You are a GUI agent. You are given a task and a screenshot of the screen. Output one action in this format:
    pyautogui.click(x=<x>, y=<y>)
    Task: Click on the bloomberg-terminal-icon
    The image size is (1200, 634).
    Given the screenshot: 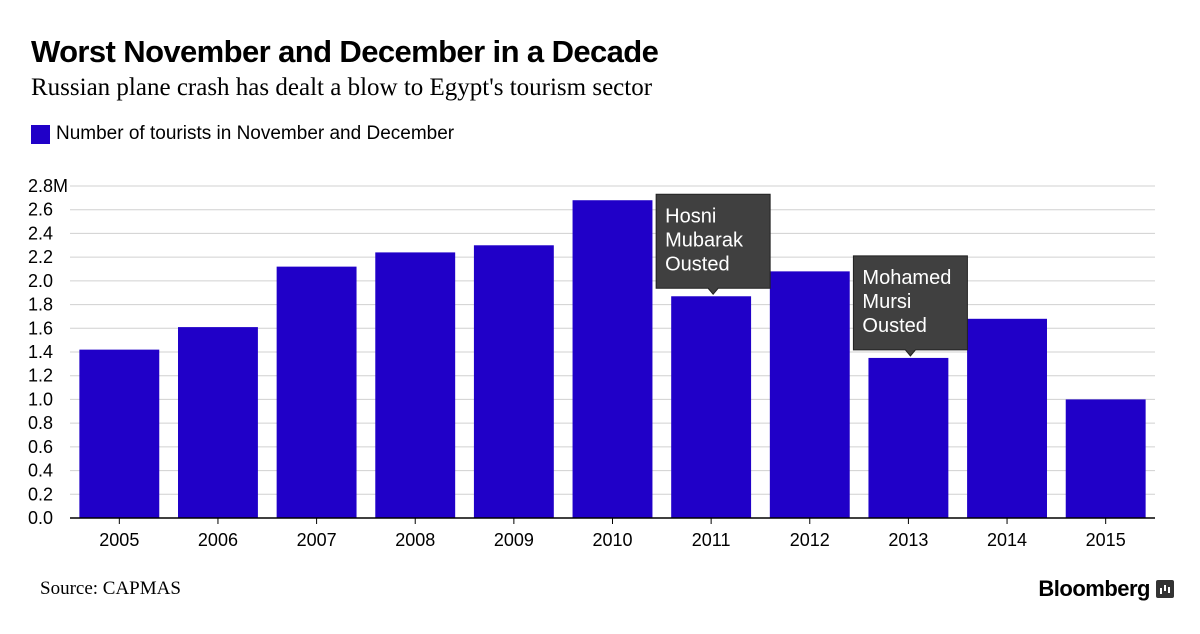 What is the action you would take?
    pyautogui.click(x=1165, y=589)
    